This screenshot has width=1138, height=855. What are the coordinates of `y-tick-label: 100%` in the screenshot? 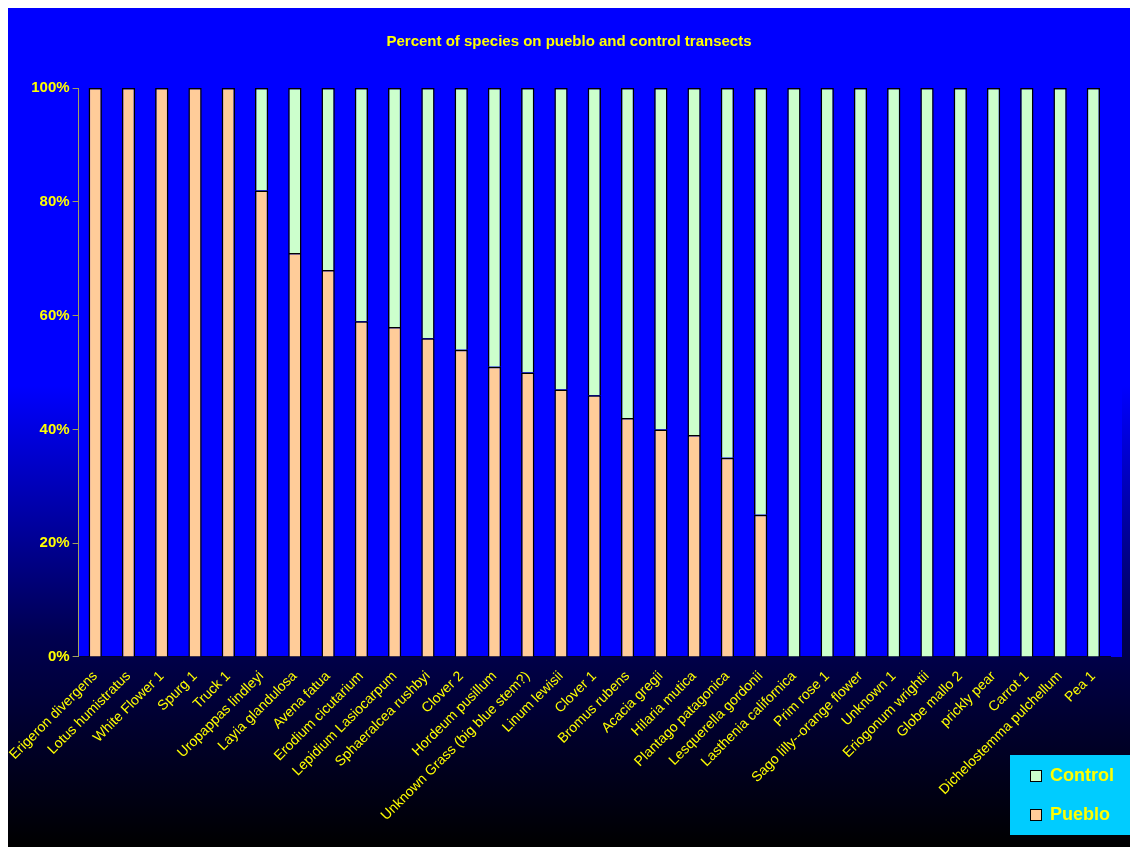 It's located at (50, 87).